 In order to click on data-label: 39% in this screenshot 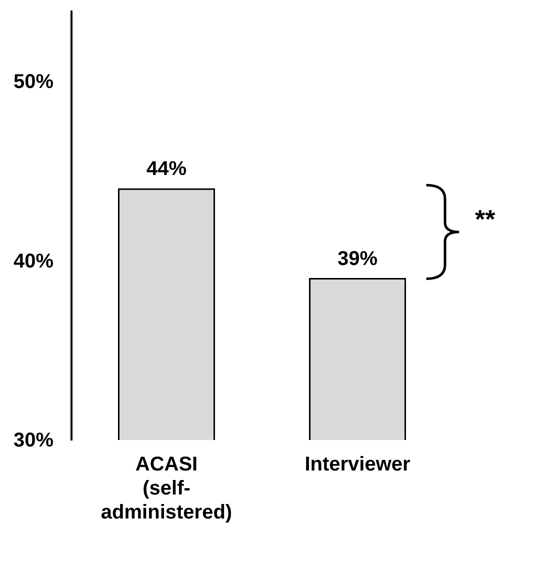, I will do `click(357, 259)`.